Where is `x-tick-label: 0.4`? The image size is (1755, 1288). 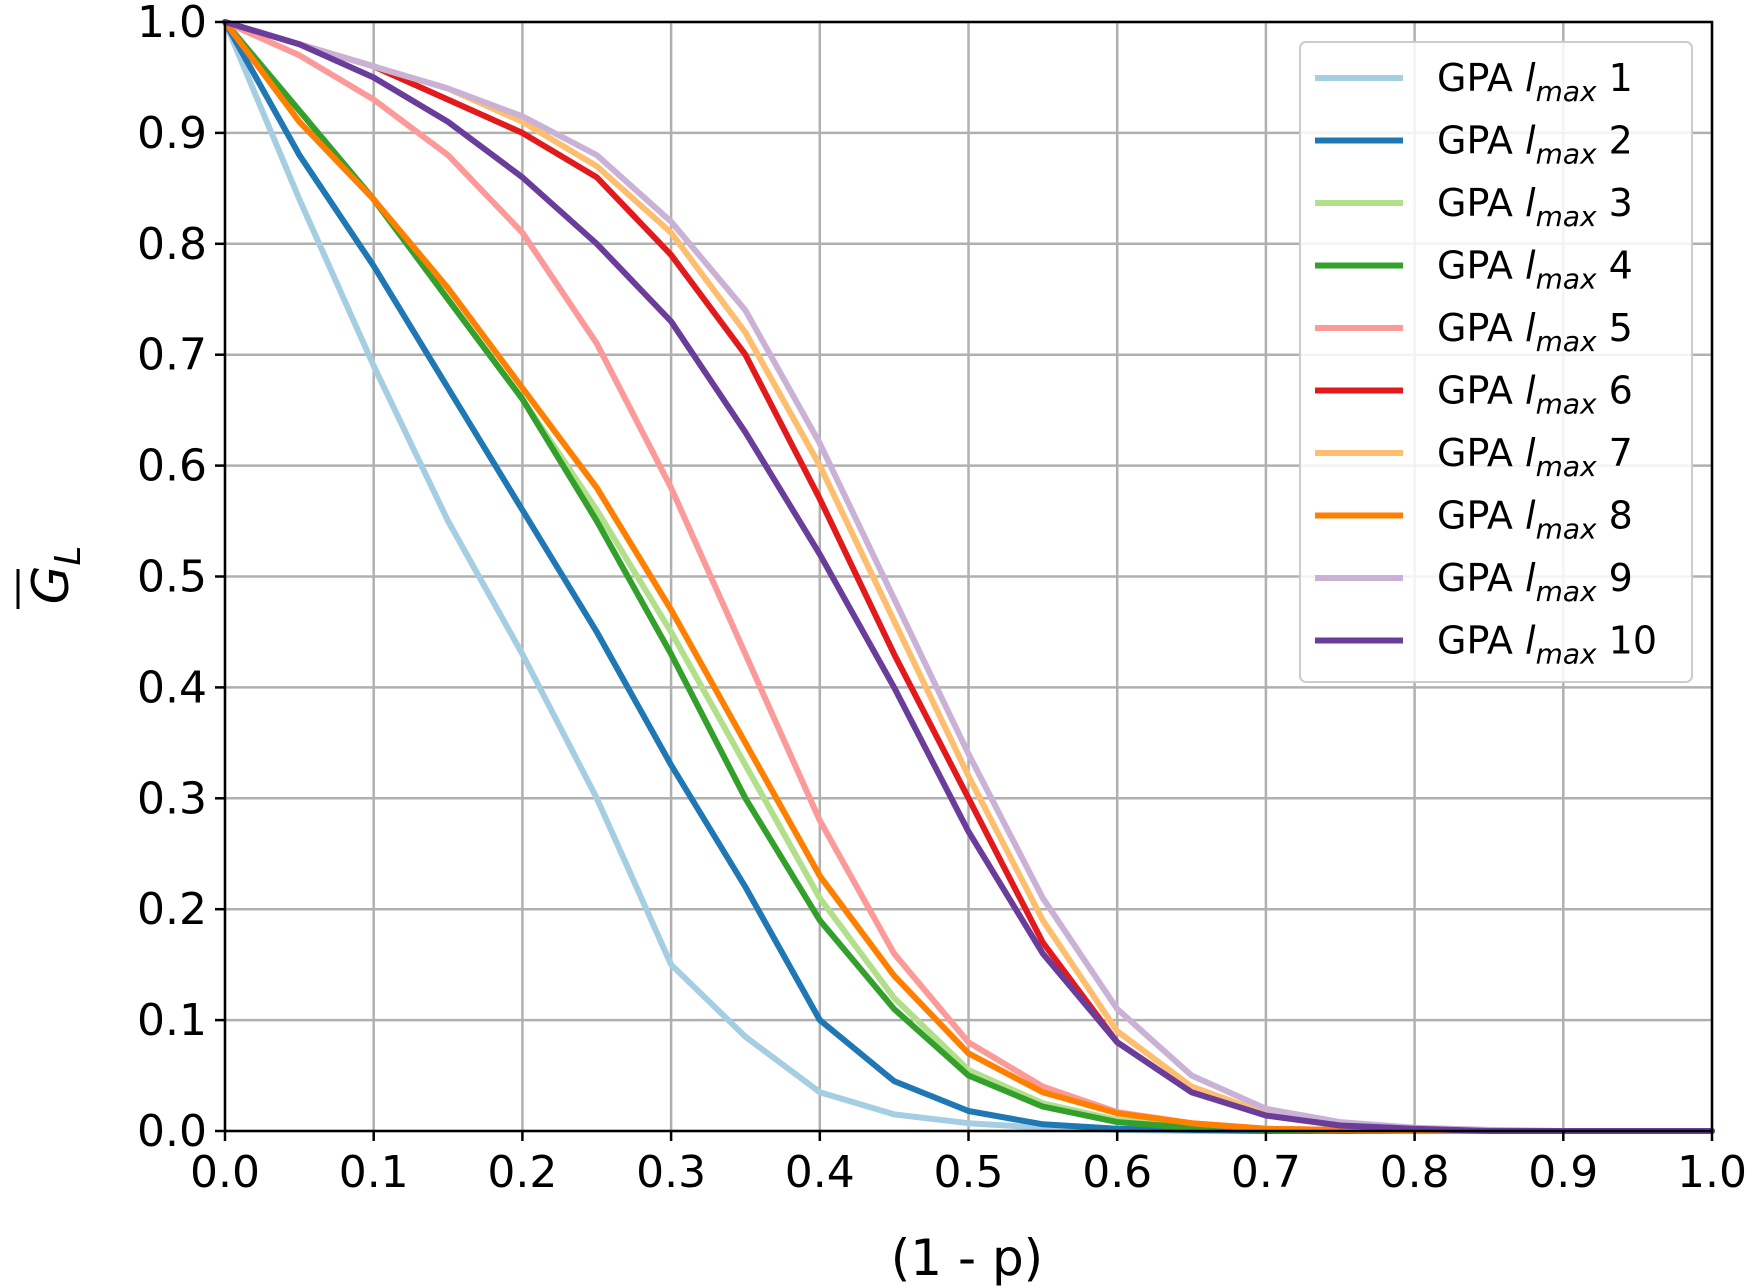
x-tick-label: 0.4 is located at coordinates (820, 1172).